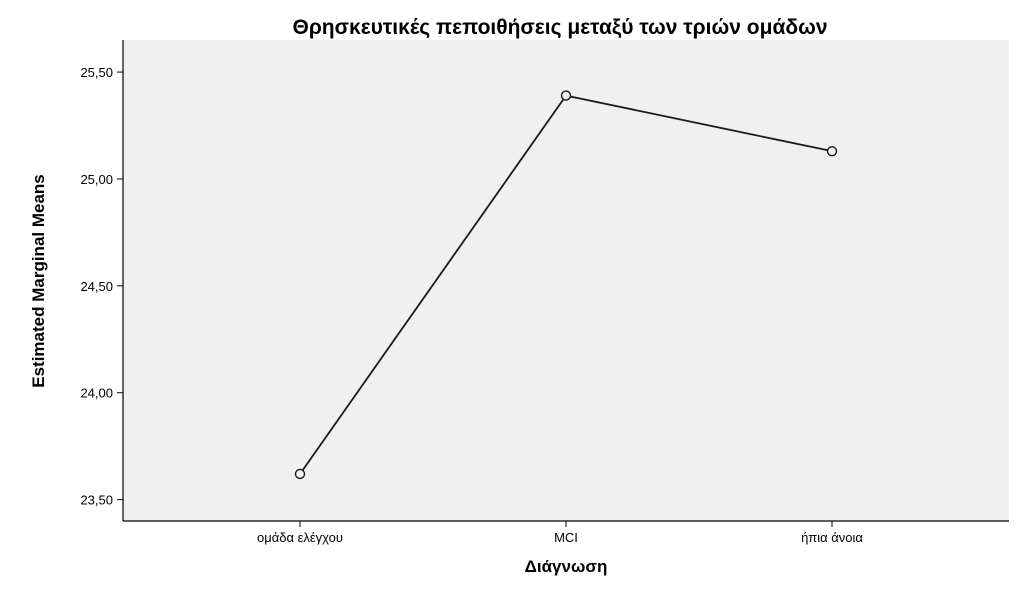 This screenshot has width=1024, height=593. What do you see at coordinates (38, 281) in the screenshot?
I see `y-axis-label: Estimated Marginal Means` at bounding box center [38, 281].